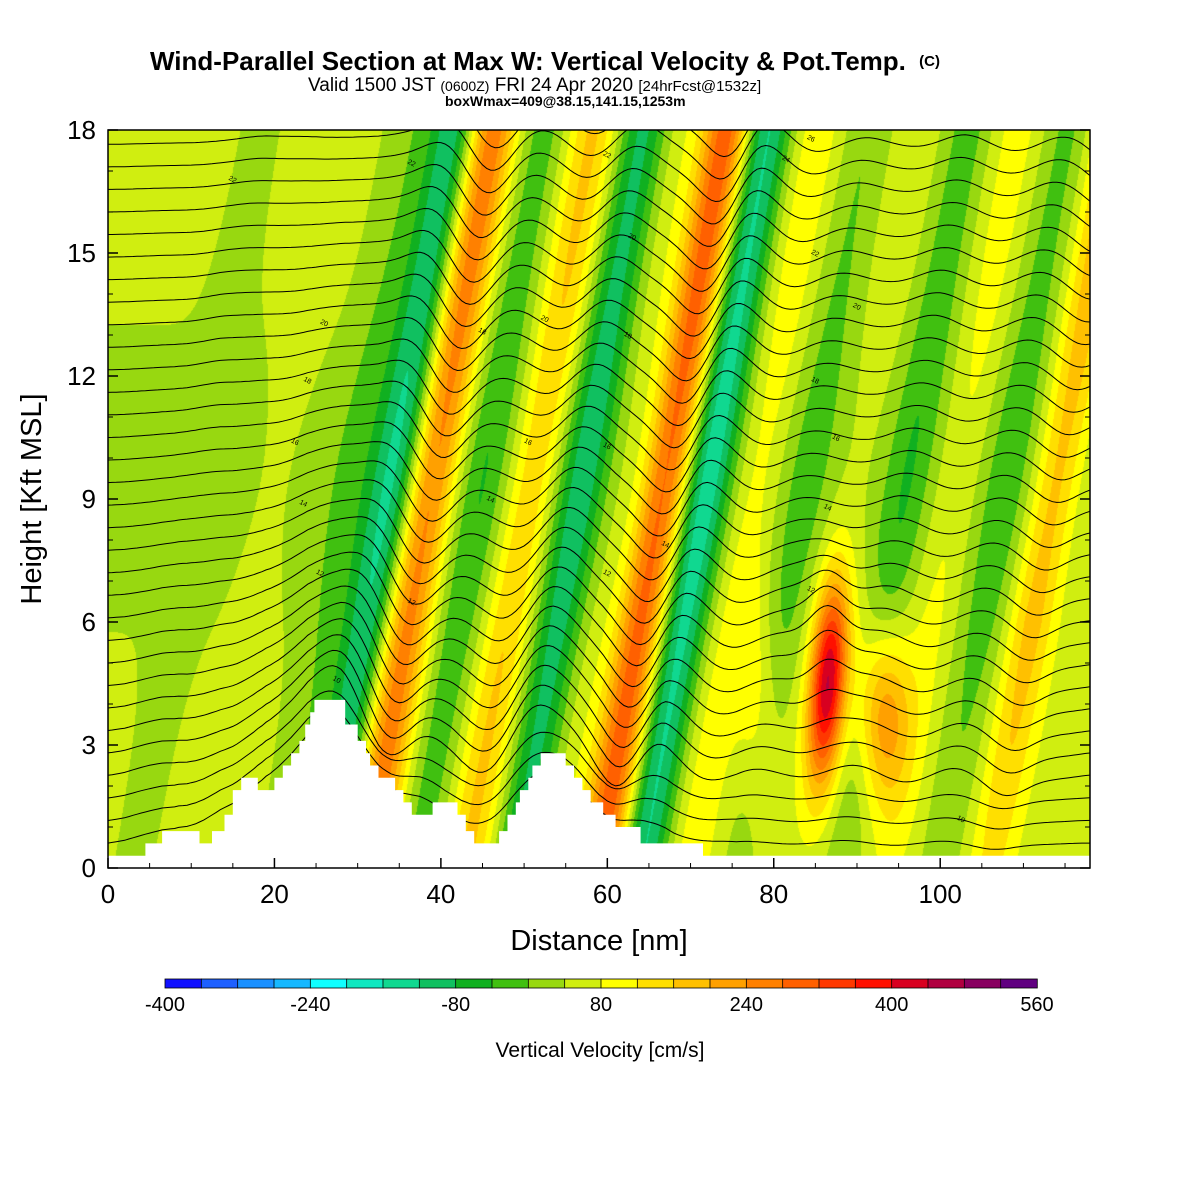 This screenshot has width=1200, height=1200. I want to click on copyright-mark: (C), so click(929, 61).